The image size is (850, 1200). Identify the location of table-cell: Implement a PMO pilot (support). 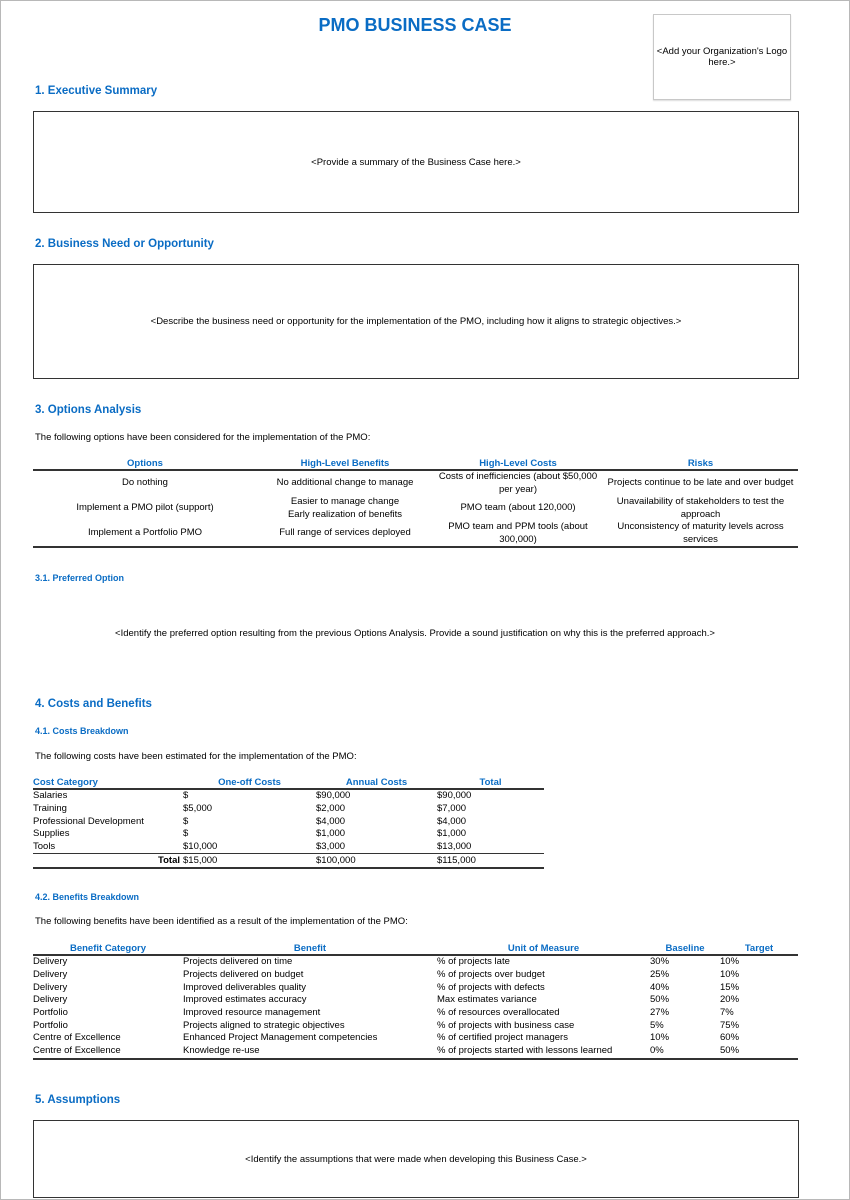
(145, 508).